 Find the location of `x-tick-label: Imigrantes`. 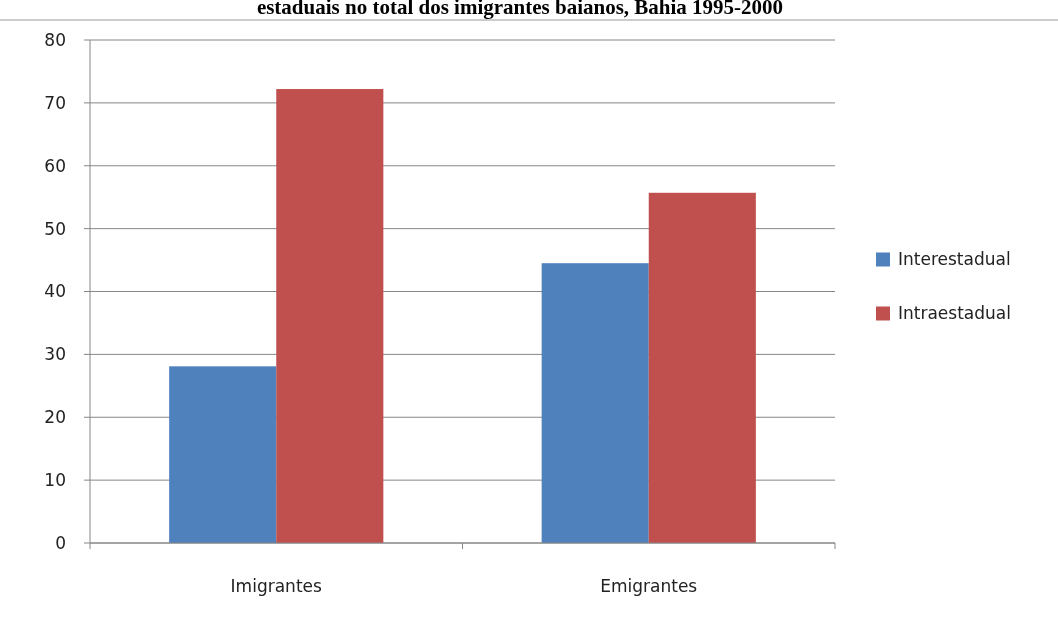

x-tick-label: Imigrantes is located at coordinates (276, 586).